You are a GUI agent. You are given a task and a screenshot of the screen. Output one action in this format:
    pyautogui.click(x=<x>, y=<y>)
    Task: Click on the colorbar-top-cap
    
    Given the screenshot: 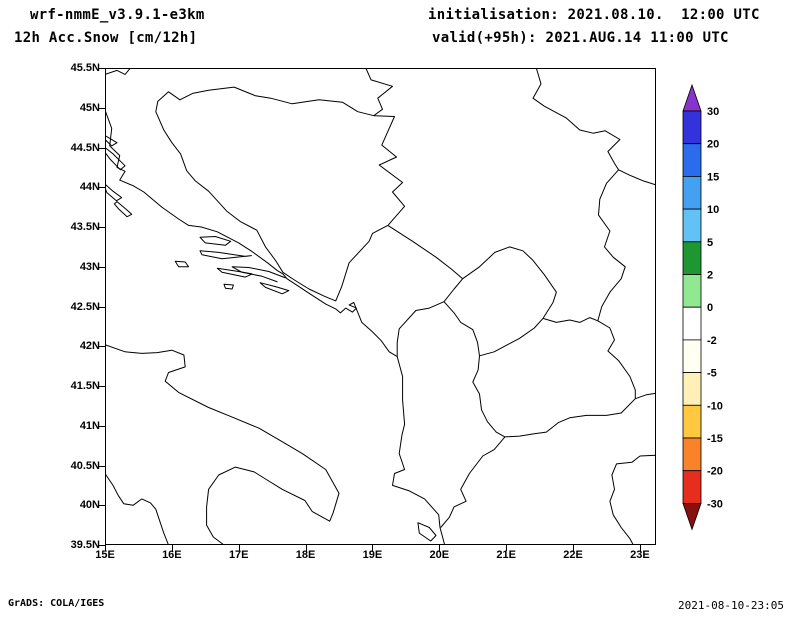 What is the action you would take?
    pyautogui.click(x=692, y=98)
    